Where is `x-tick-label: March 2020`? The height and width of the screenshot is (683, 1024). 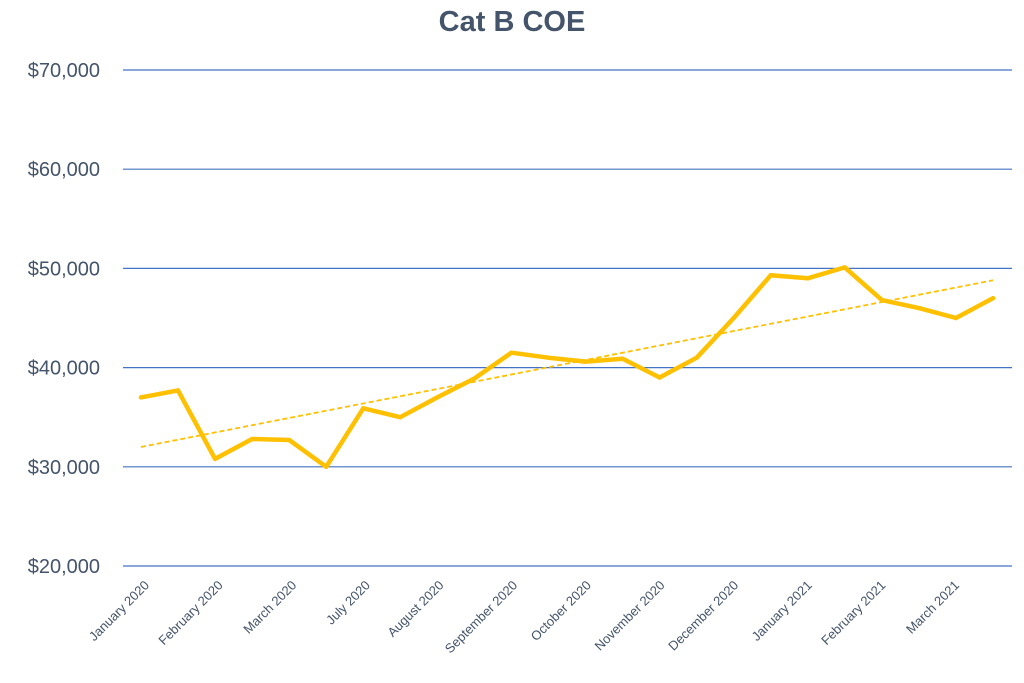
x-tick-label: March 2020 is located at coordinates (269, 607).